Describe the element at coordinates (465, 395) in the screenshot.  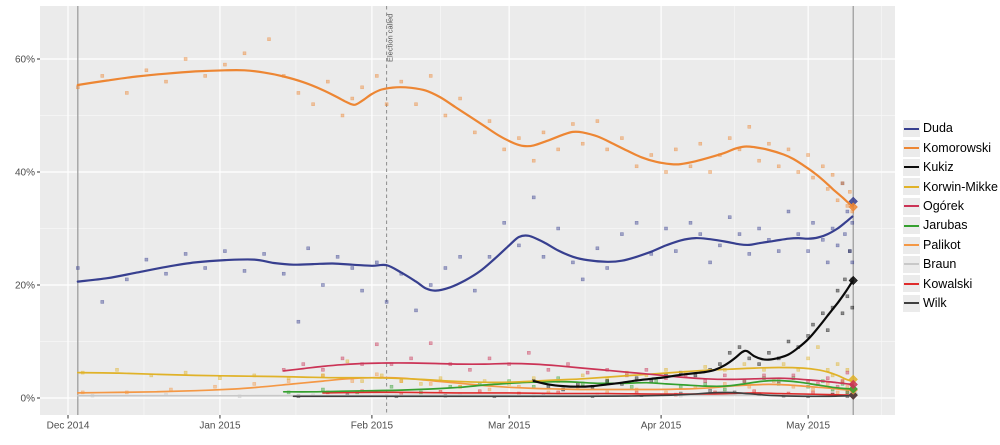
I see `trend-line-braun` at that location.